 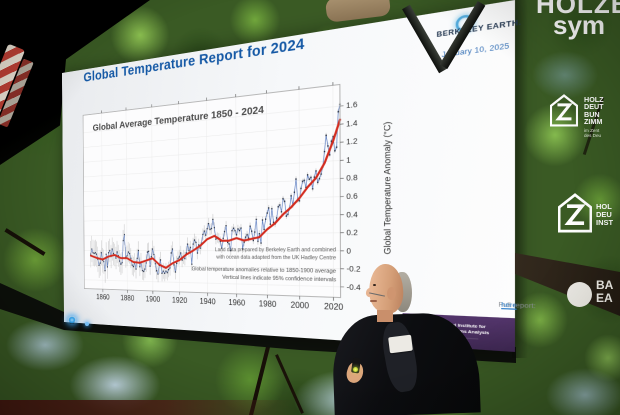 I want to click on svg-text: 1880, so click(x=127, y=298).